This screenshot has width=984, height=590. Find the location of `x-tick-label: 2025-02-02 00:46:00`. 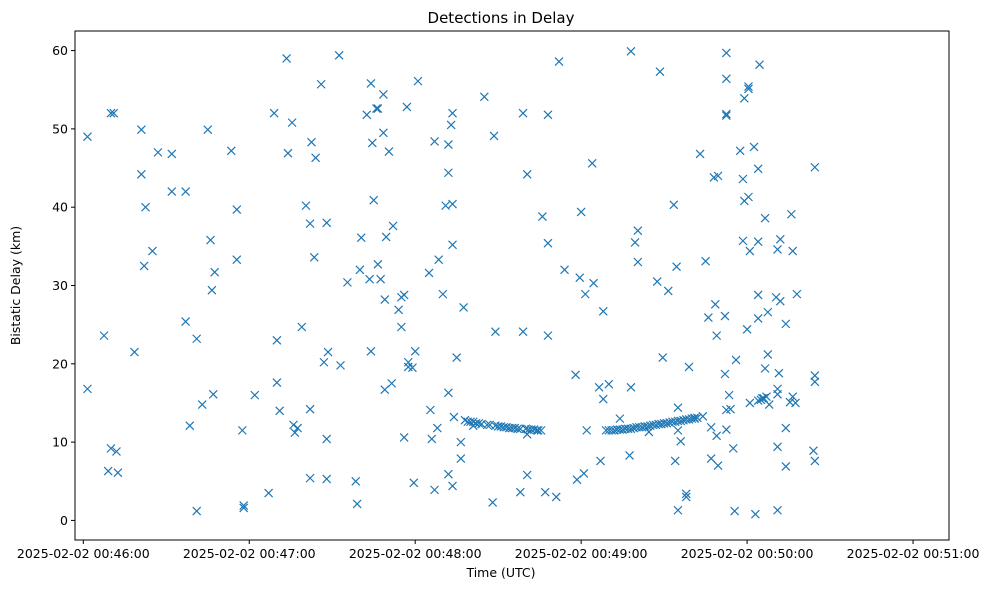

x-tick-label: 2025-02-02 00:46:00 is located at coordinates (83, 553).